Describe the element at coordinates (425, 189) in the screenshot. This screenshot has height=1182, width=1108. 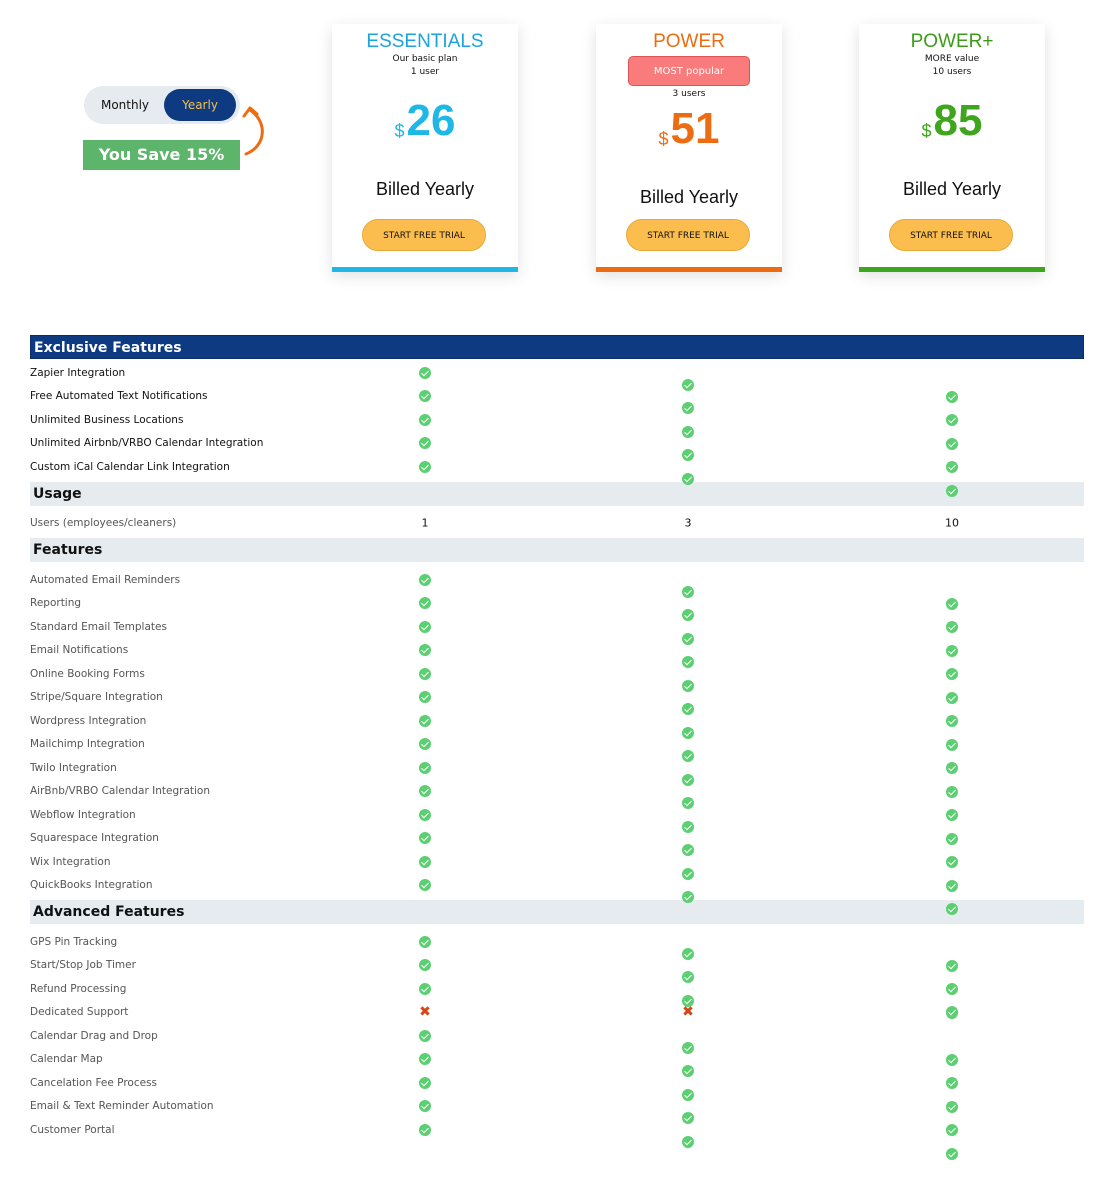
I see `billing-period: Billed Yearly` at that location.